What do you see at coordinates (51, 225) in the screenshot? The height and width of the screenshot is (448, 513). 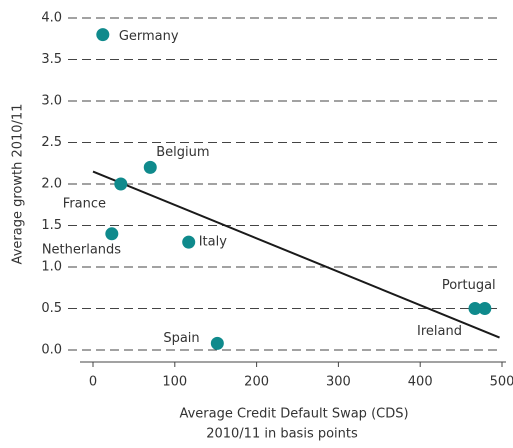 I see `y-tick-label: 1.5` at bounding box center [51, 225].